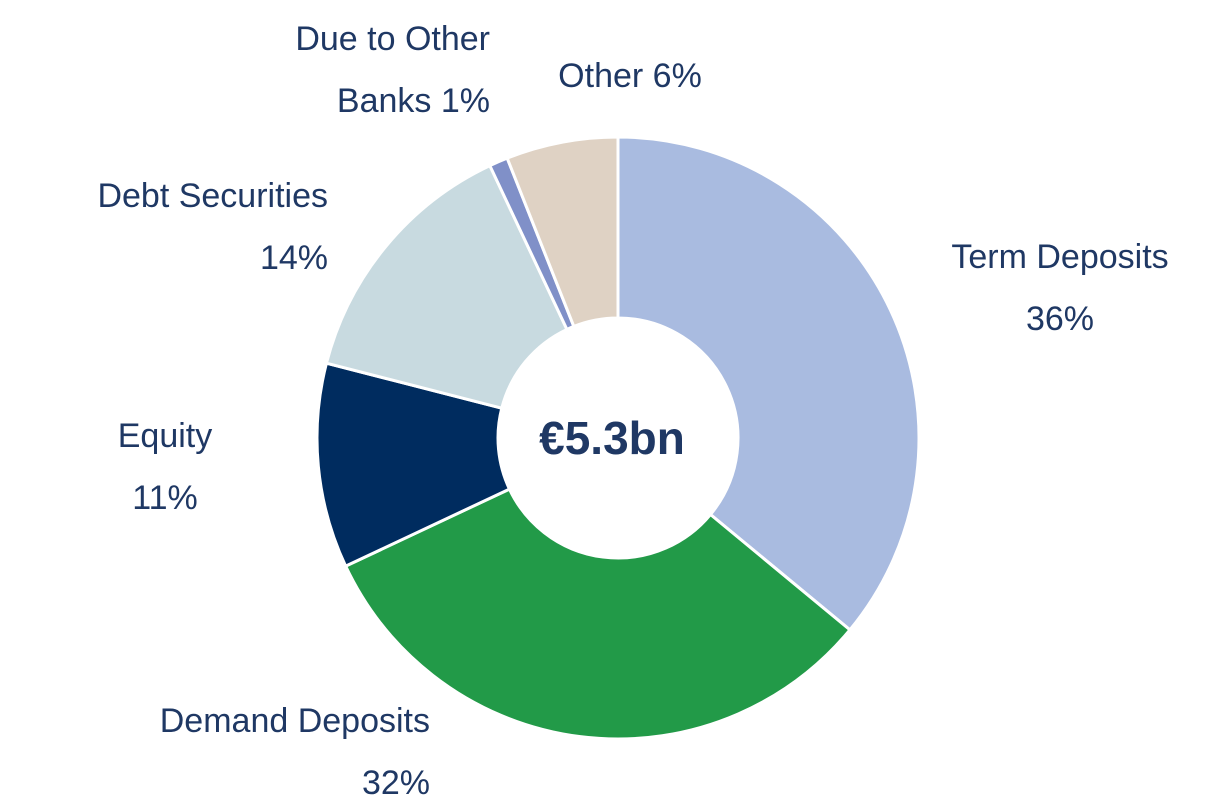 The width and height of the screenshot is (1231, 812). I want to click on category-label: Demand Deposits, so click(294, 721).